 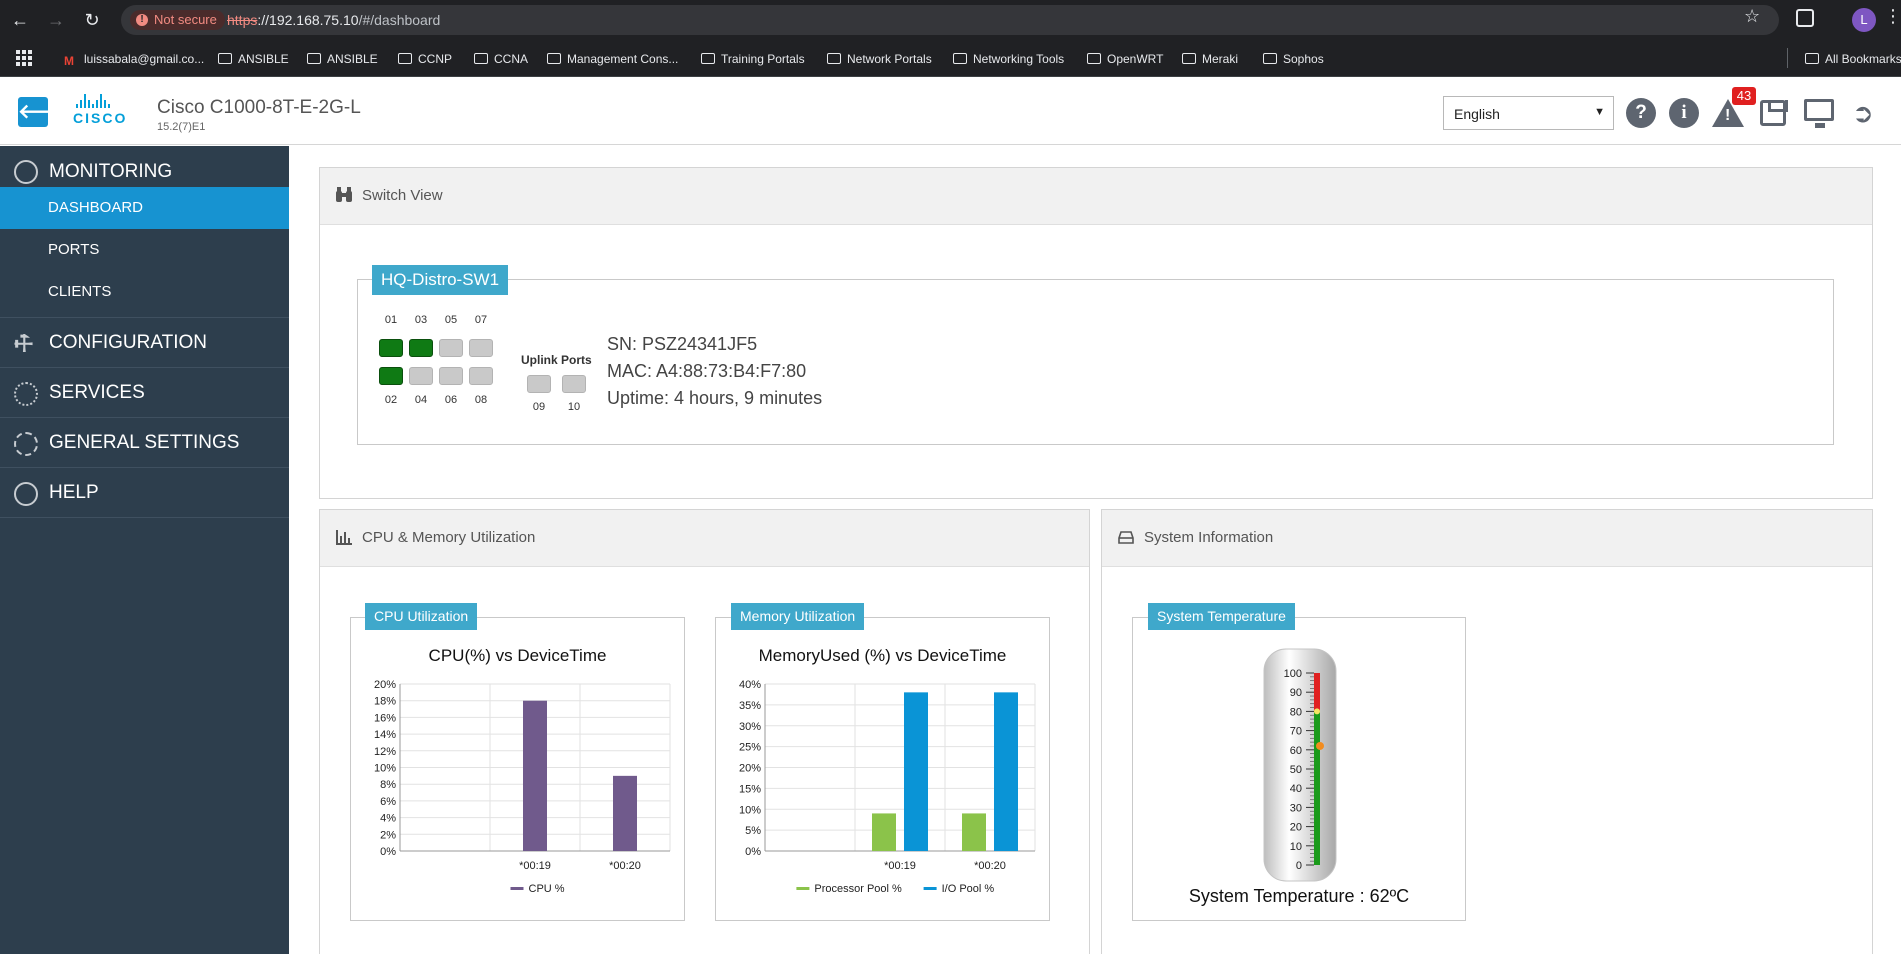 What do you see at coordinates (421, 400) in the screenshot?
I see `port-number: 04` at bounding box center [421, 400].